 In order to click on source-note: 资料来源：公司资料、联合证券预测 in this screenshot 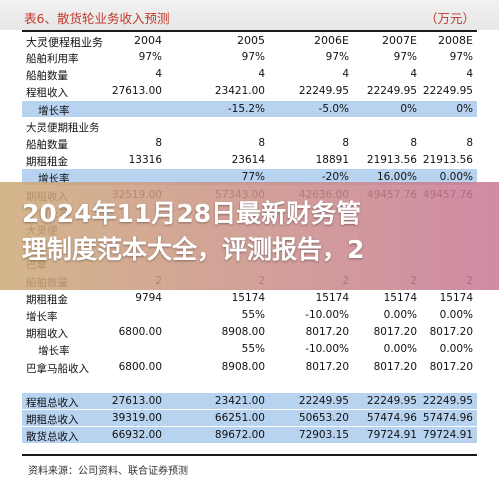, I will do `click(108, 471)`.